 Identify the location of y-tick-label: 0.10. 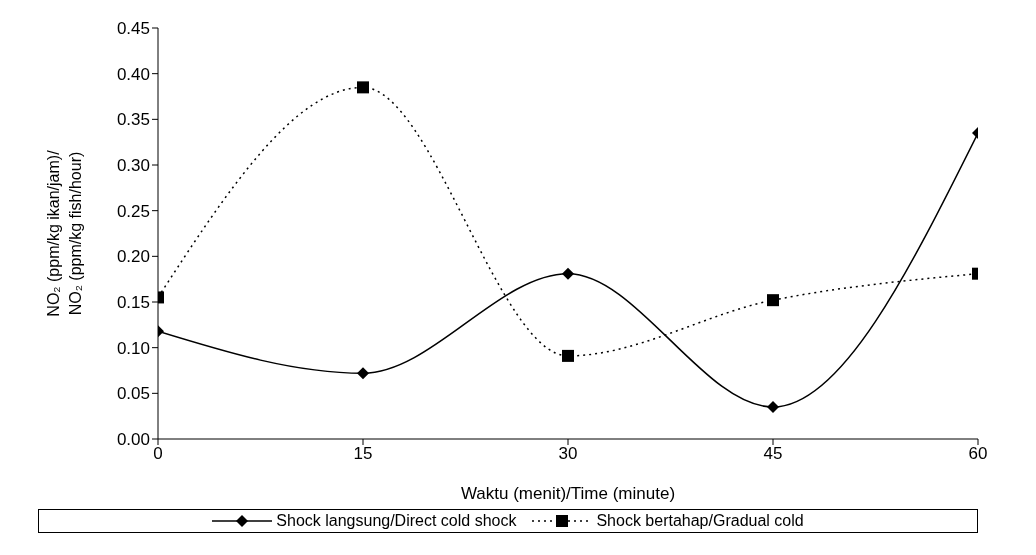
(133, 348).